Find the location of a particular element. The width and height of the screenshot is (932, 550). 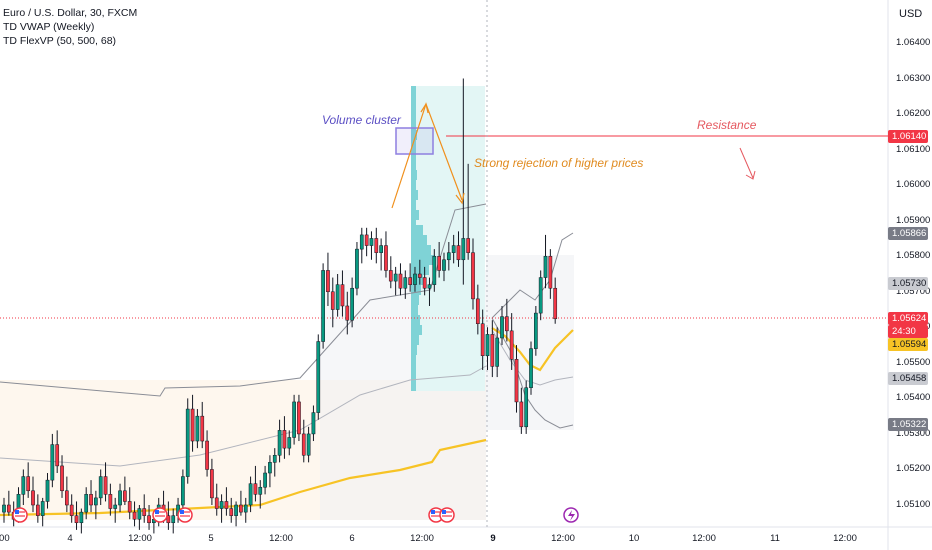

volume-cluster-annotation: Volume cluster is located at coordinates (361, 120).